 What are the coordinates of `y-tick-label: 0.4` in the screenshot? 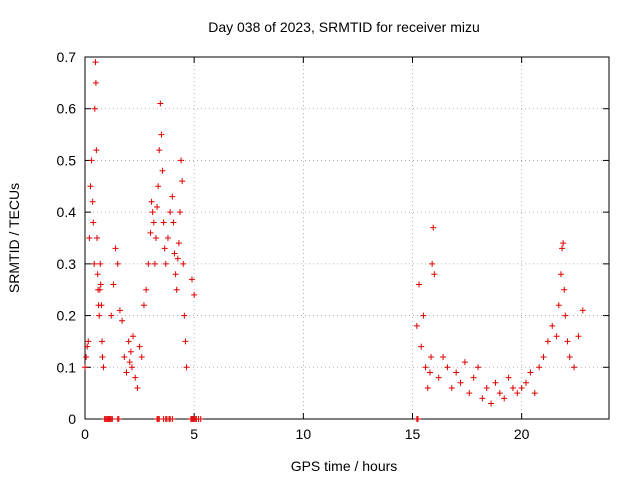 It's located at (67, 212).